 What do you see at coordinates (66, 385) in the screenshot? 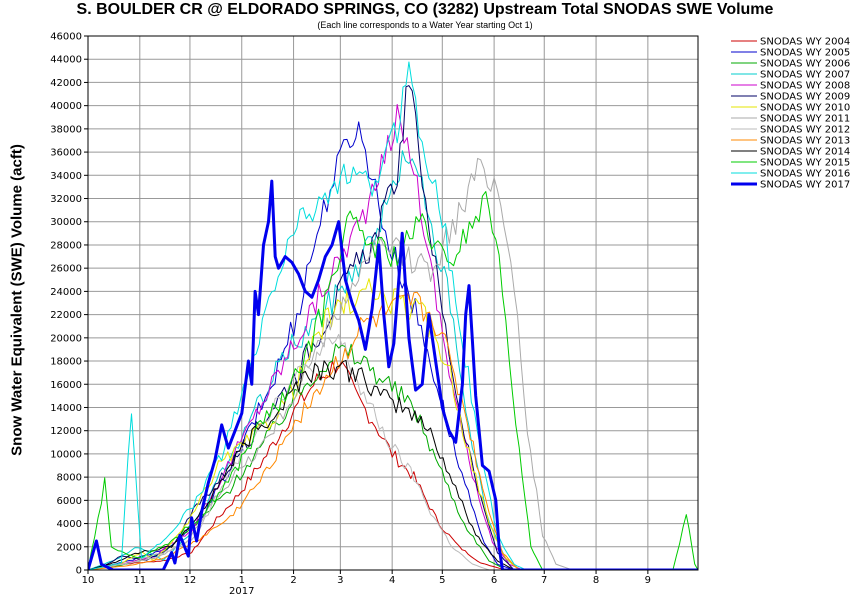
I see `y-tick-label: 16000` at bounding box center [66, 385].